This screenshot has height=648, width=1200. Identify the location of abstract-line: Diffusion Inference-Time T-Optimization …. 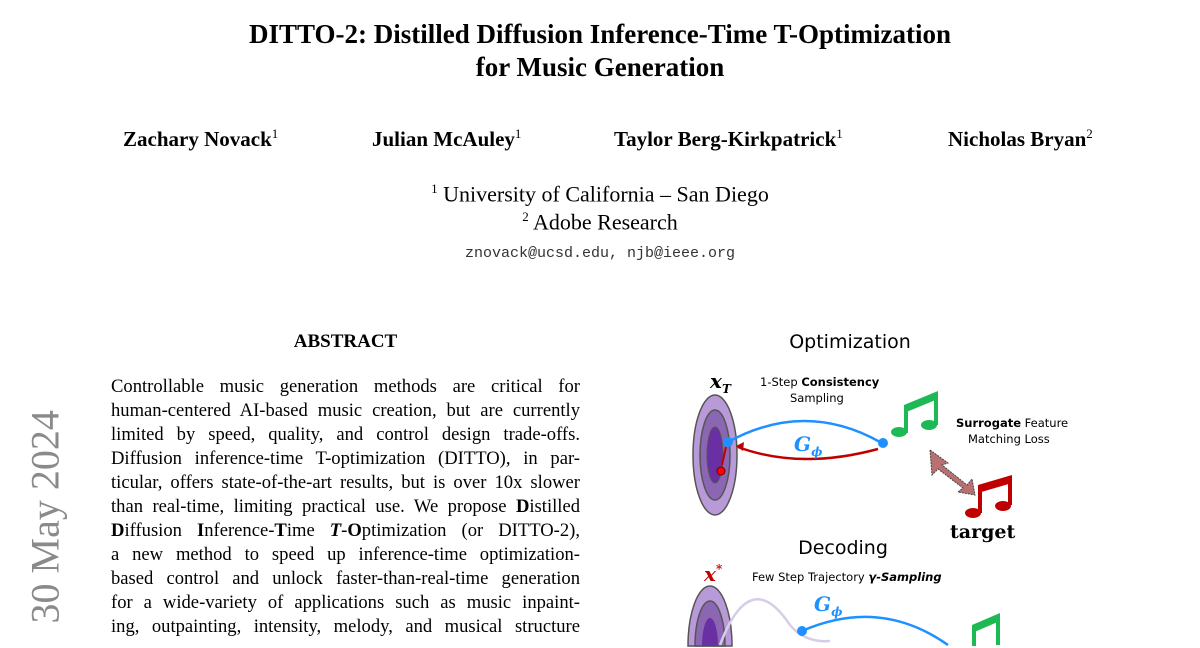
(345, 531).